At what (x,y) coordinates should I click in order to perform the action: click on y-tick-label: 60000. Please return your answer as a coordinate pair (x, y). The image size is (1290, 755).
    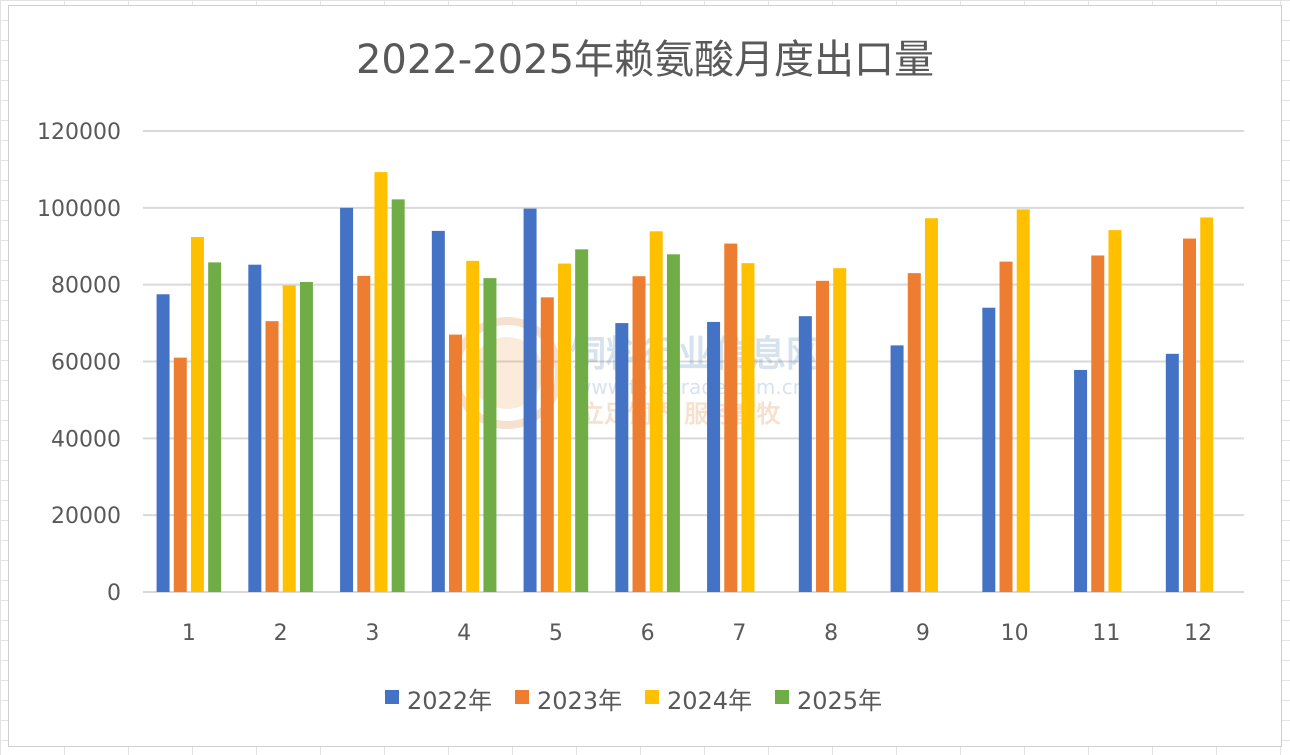
    Looking at the image, I should click on (86, 363).